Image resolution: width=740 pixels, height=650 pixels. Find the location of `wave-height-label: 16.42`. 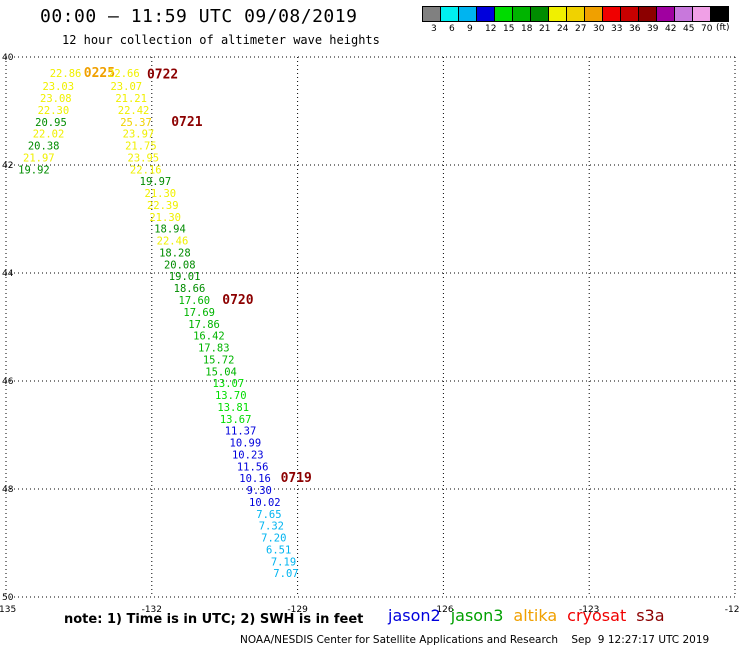

wave-height-label: 16.42 is located at coordinates (209, 337).